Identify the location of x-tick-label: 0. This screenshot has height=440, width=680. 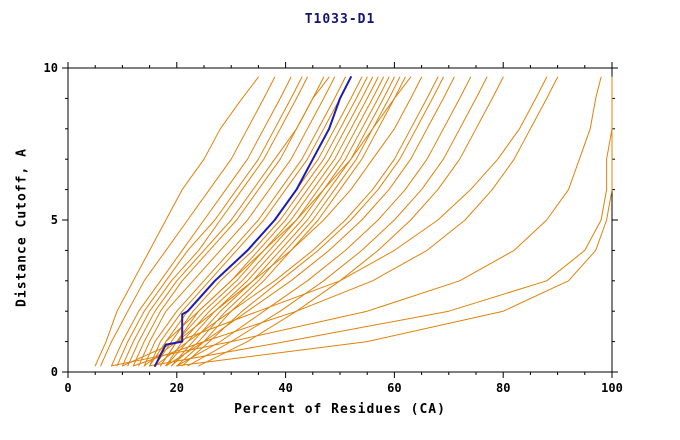
(67, 388).